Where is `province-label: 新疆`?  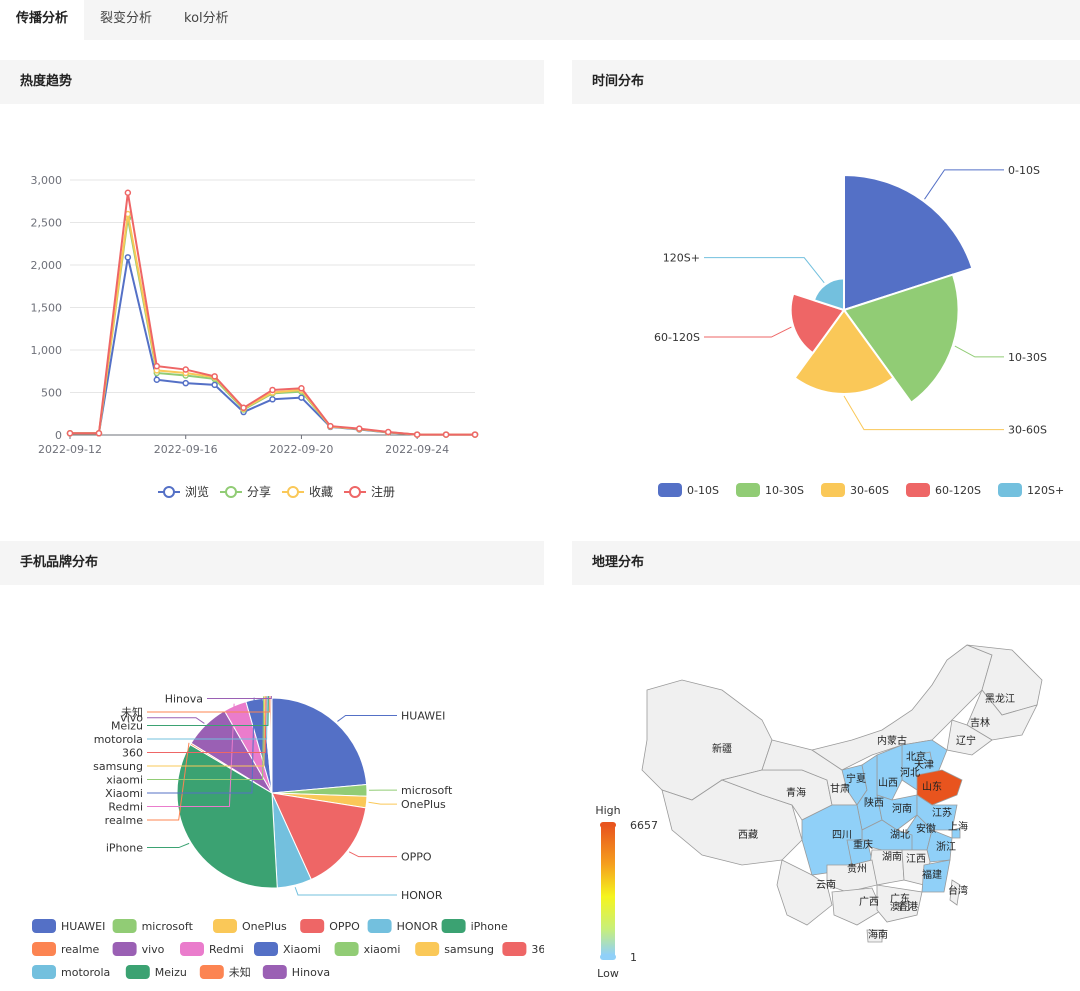 province-label: 新疆 is located at coordinates (722, 748).